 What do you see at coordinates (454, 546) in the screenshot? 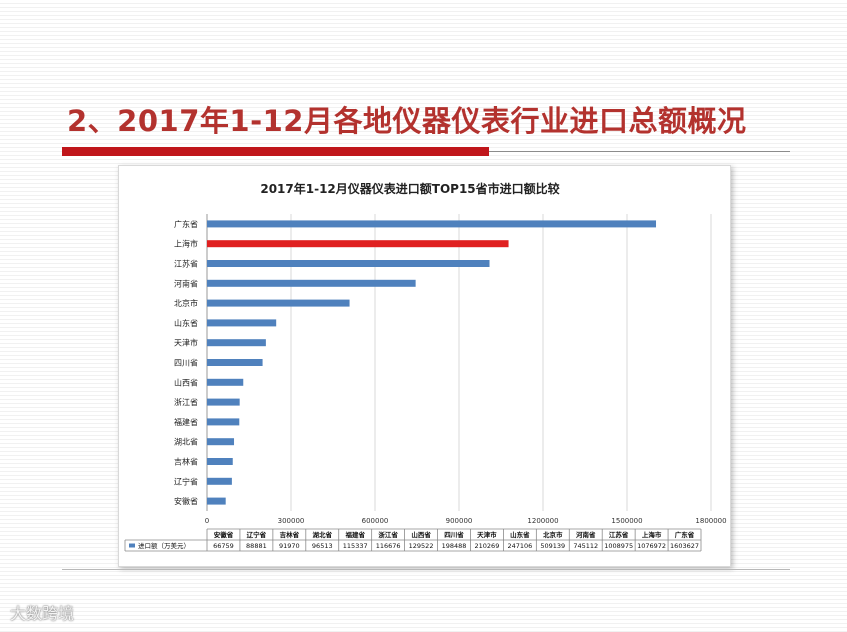
I see `table-value-cell: 198488` at bounding box center [454, 546].